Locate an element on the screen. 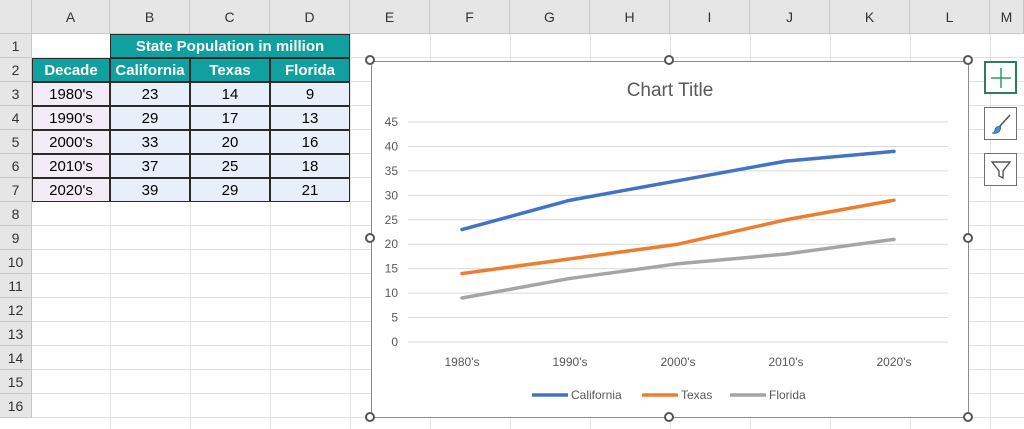 This screenshot has height=429, width=1024. chart-filters-button is located at coordinates (1000, 169).